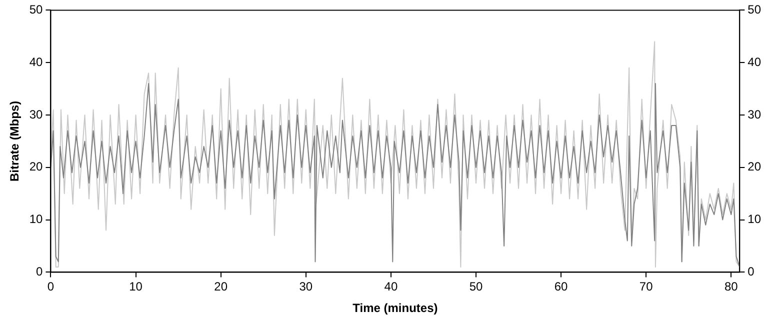  Describe the element at coordinates (755, 114) in the screenshot. I see `y2-tick-label: 30` at that location.